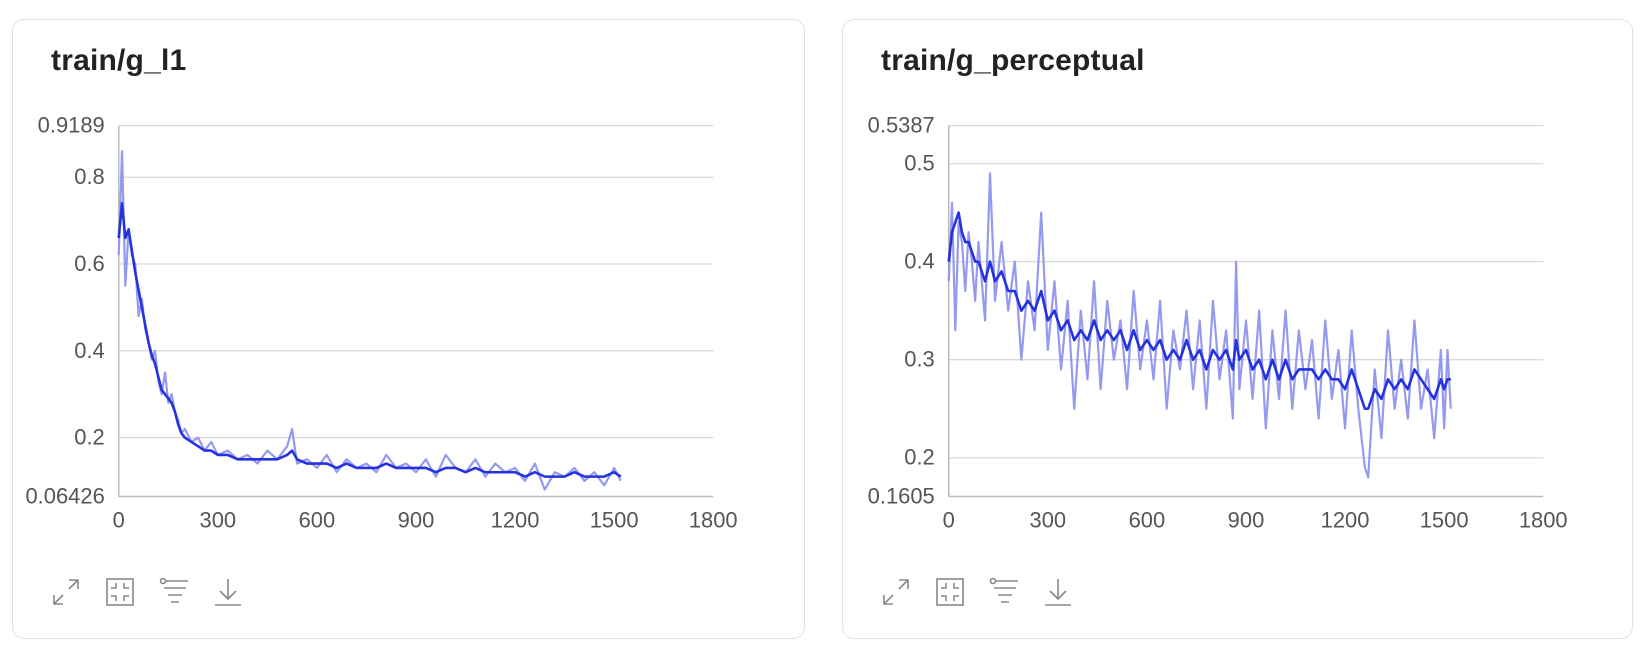  I want to click on y-tick-label: 0.3, so click(919, 359).